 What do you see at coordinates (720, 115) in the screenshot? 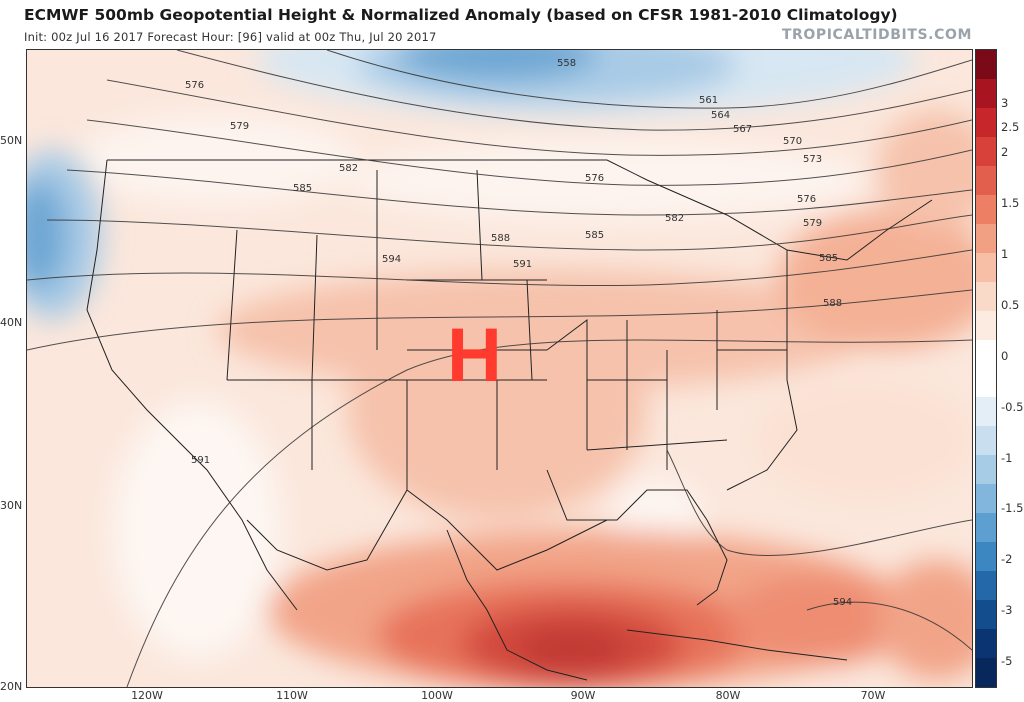
I see `contour-label: 564` at bounding box center [720, 115].